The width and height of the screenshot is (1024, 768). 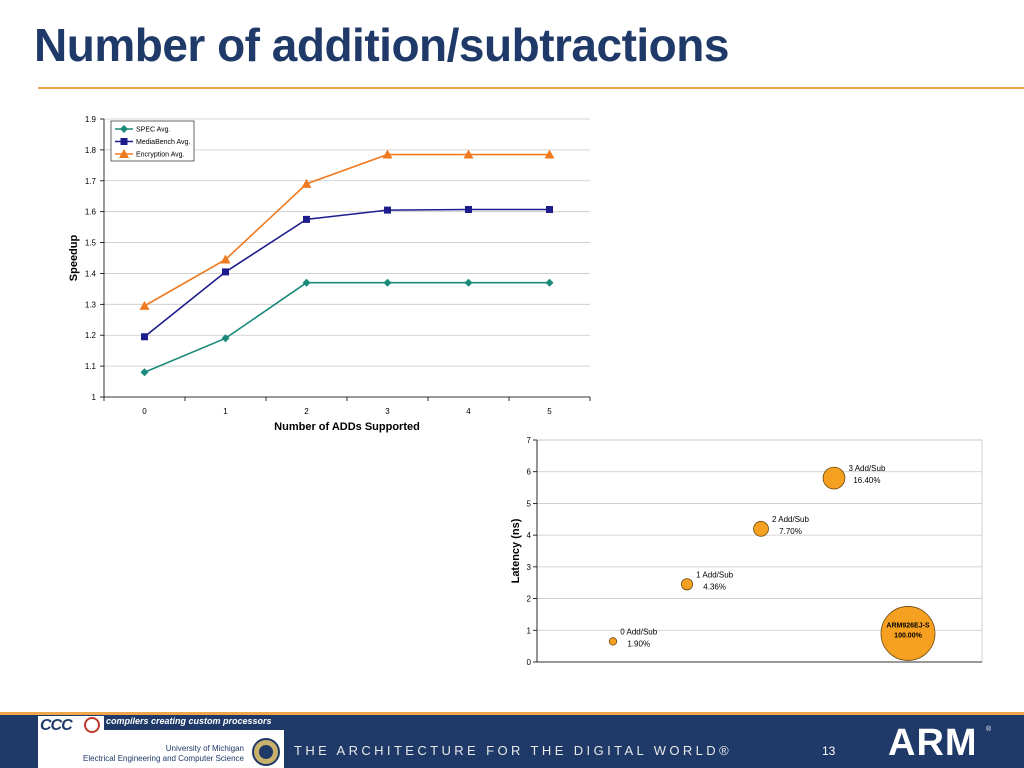 I want to click on y-tick-label: 2, so click(x=529, y=599).